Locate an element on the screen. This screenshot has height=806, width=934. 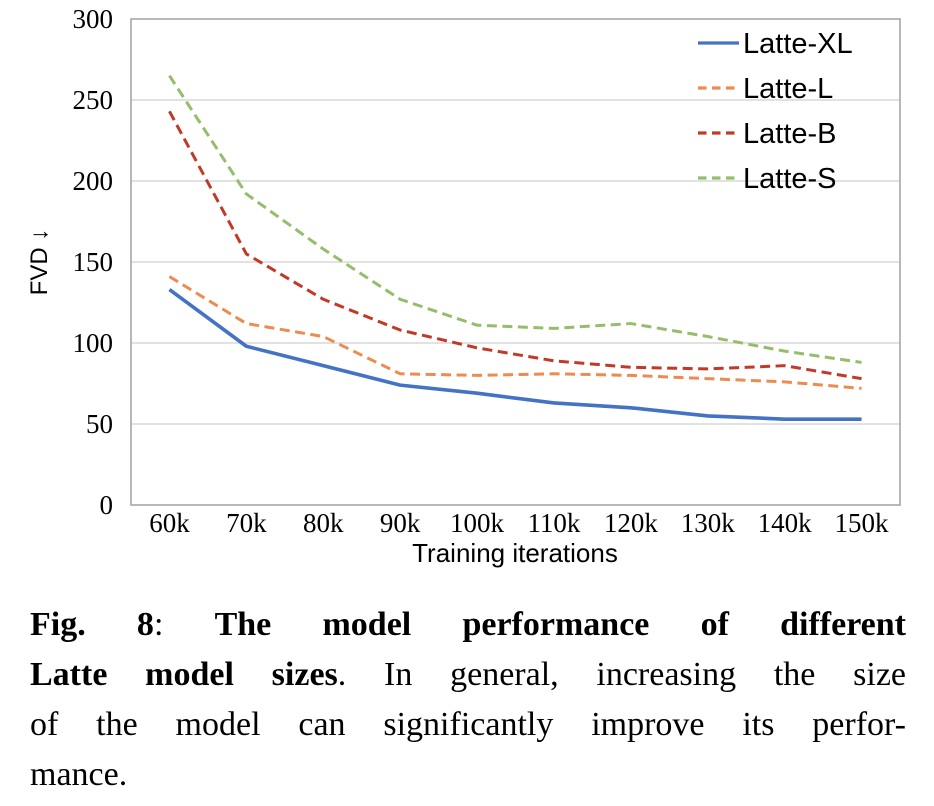
y-tick-label: 100 is located at coordinates (93, 343).